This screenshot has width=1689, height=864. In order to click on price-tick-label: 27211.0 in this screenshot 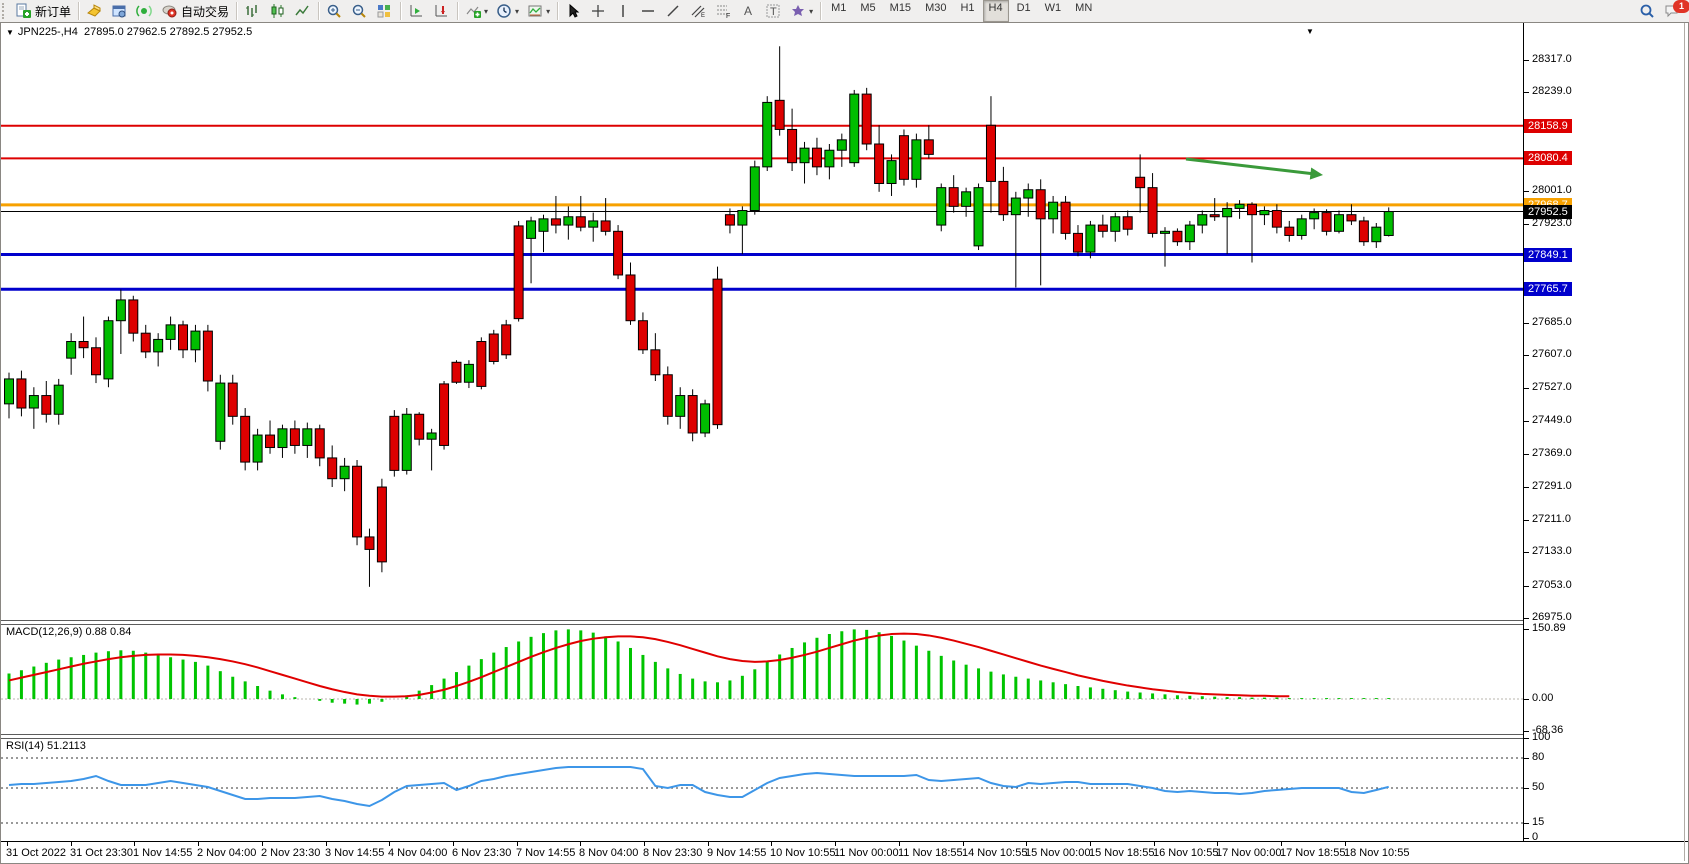, I will do `click(1551, 519)`.